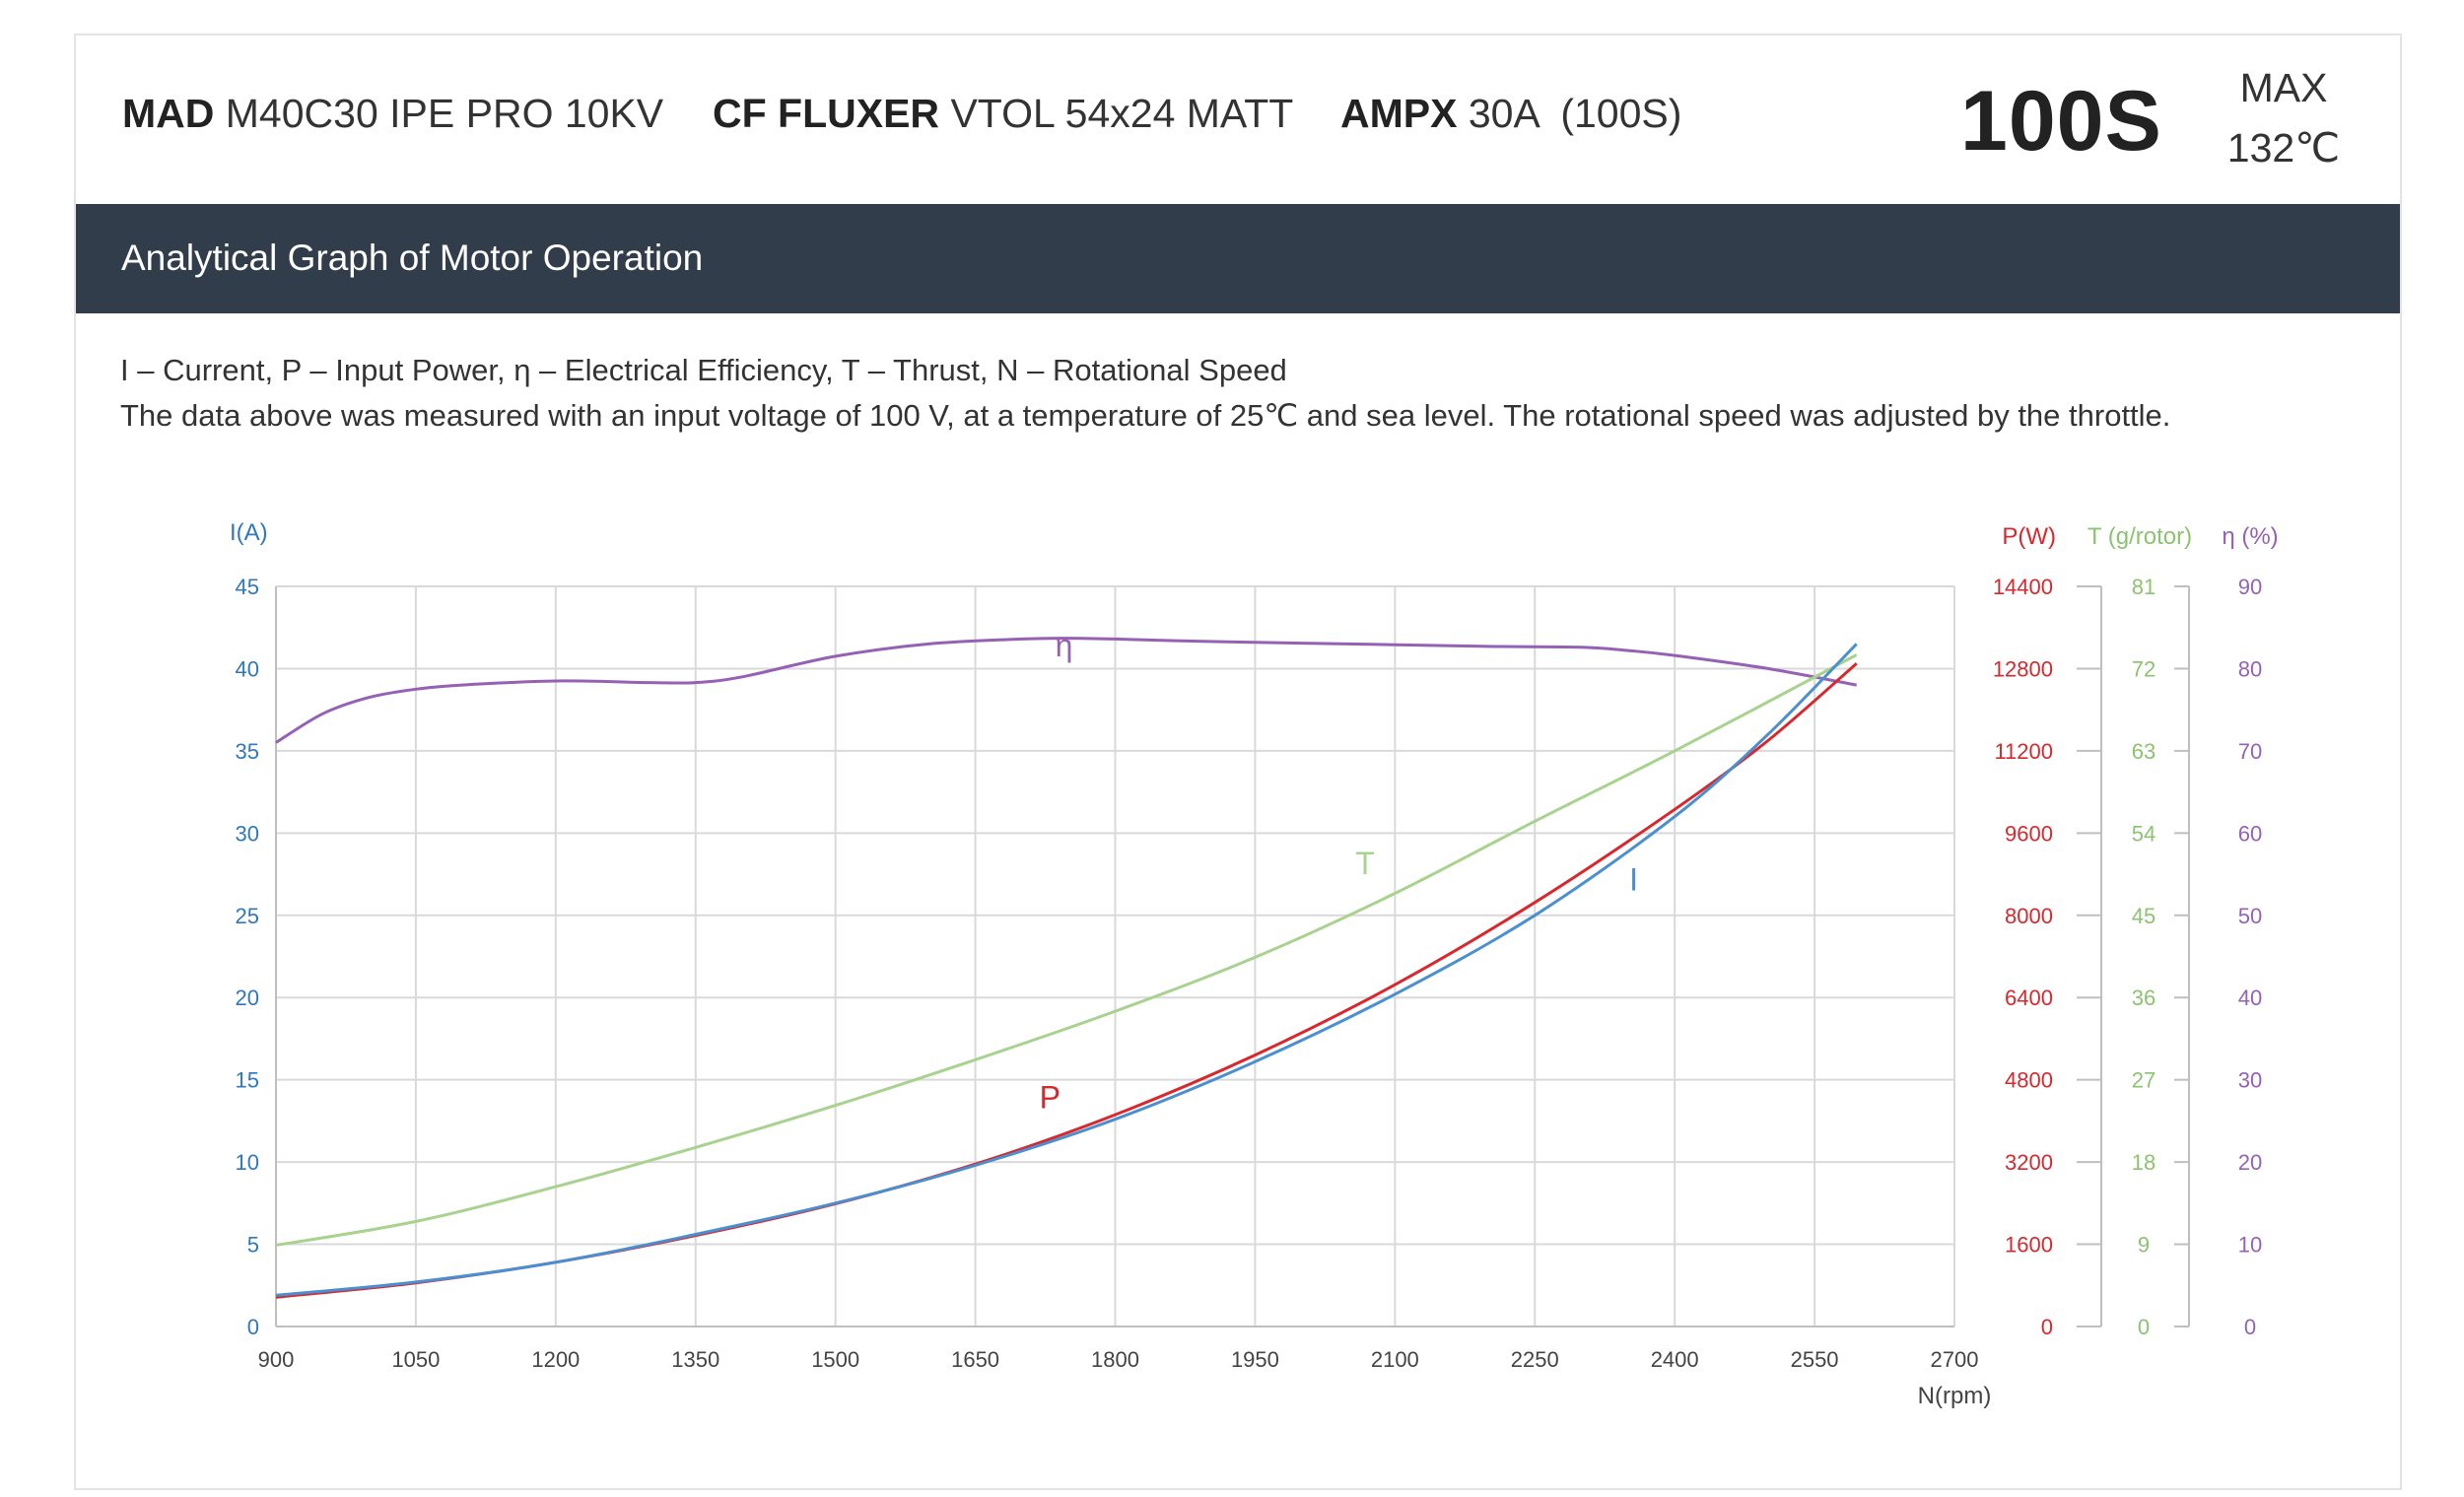 Image resolution: width=2464 pixels, height=1497 pixels. I want to click on efficiency-line, so click(1066, 690).